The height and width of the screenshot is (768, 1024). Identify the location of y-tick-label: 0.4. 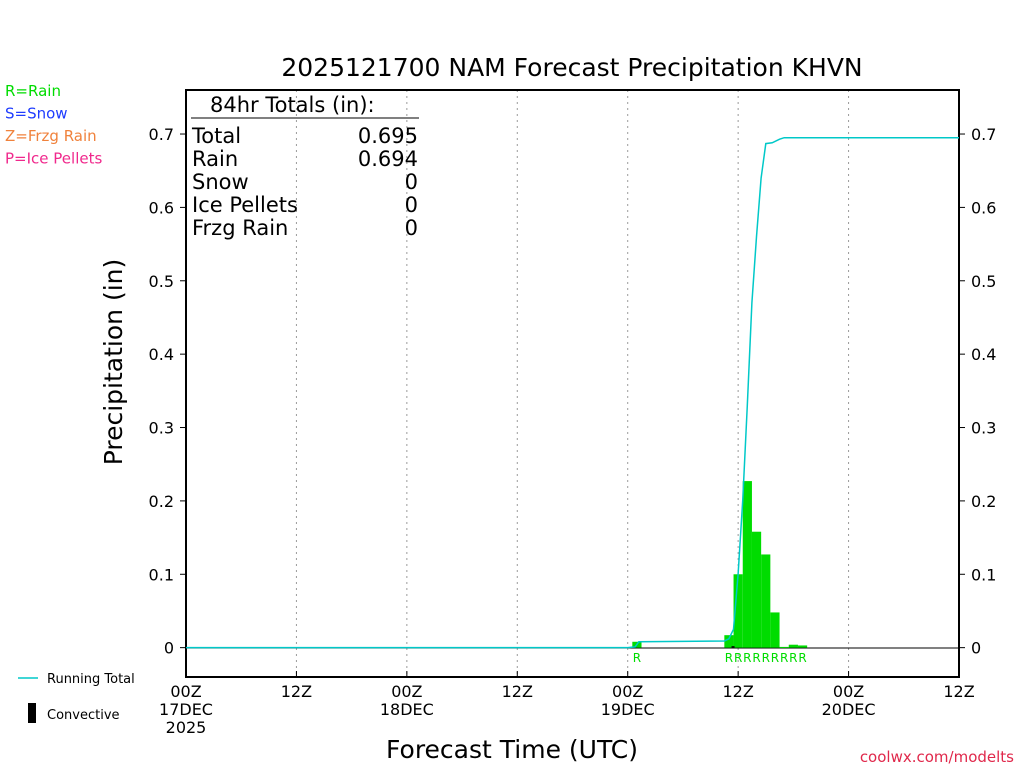
(161, 354).